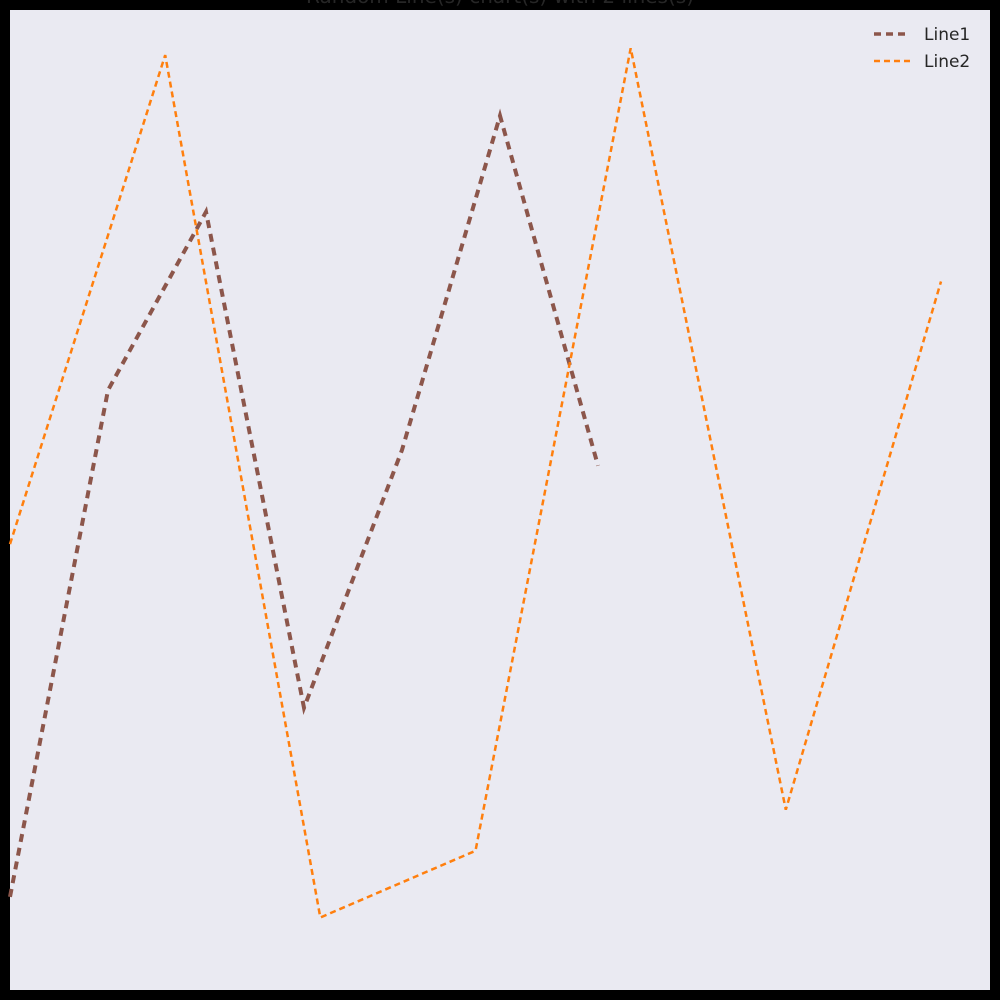  I want to click on chart-title: Random Line(s) chart(s) with 2 lines(s), so click(500, 4).